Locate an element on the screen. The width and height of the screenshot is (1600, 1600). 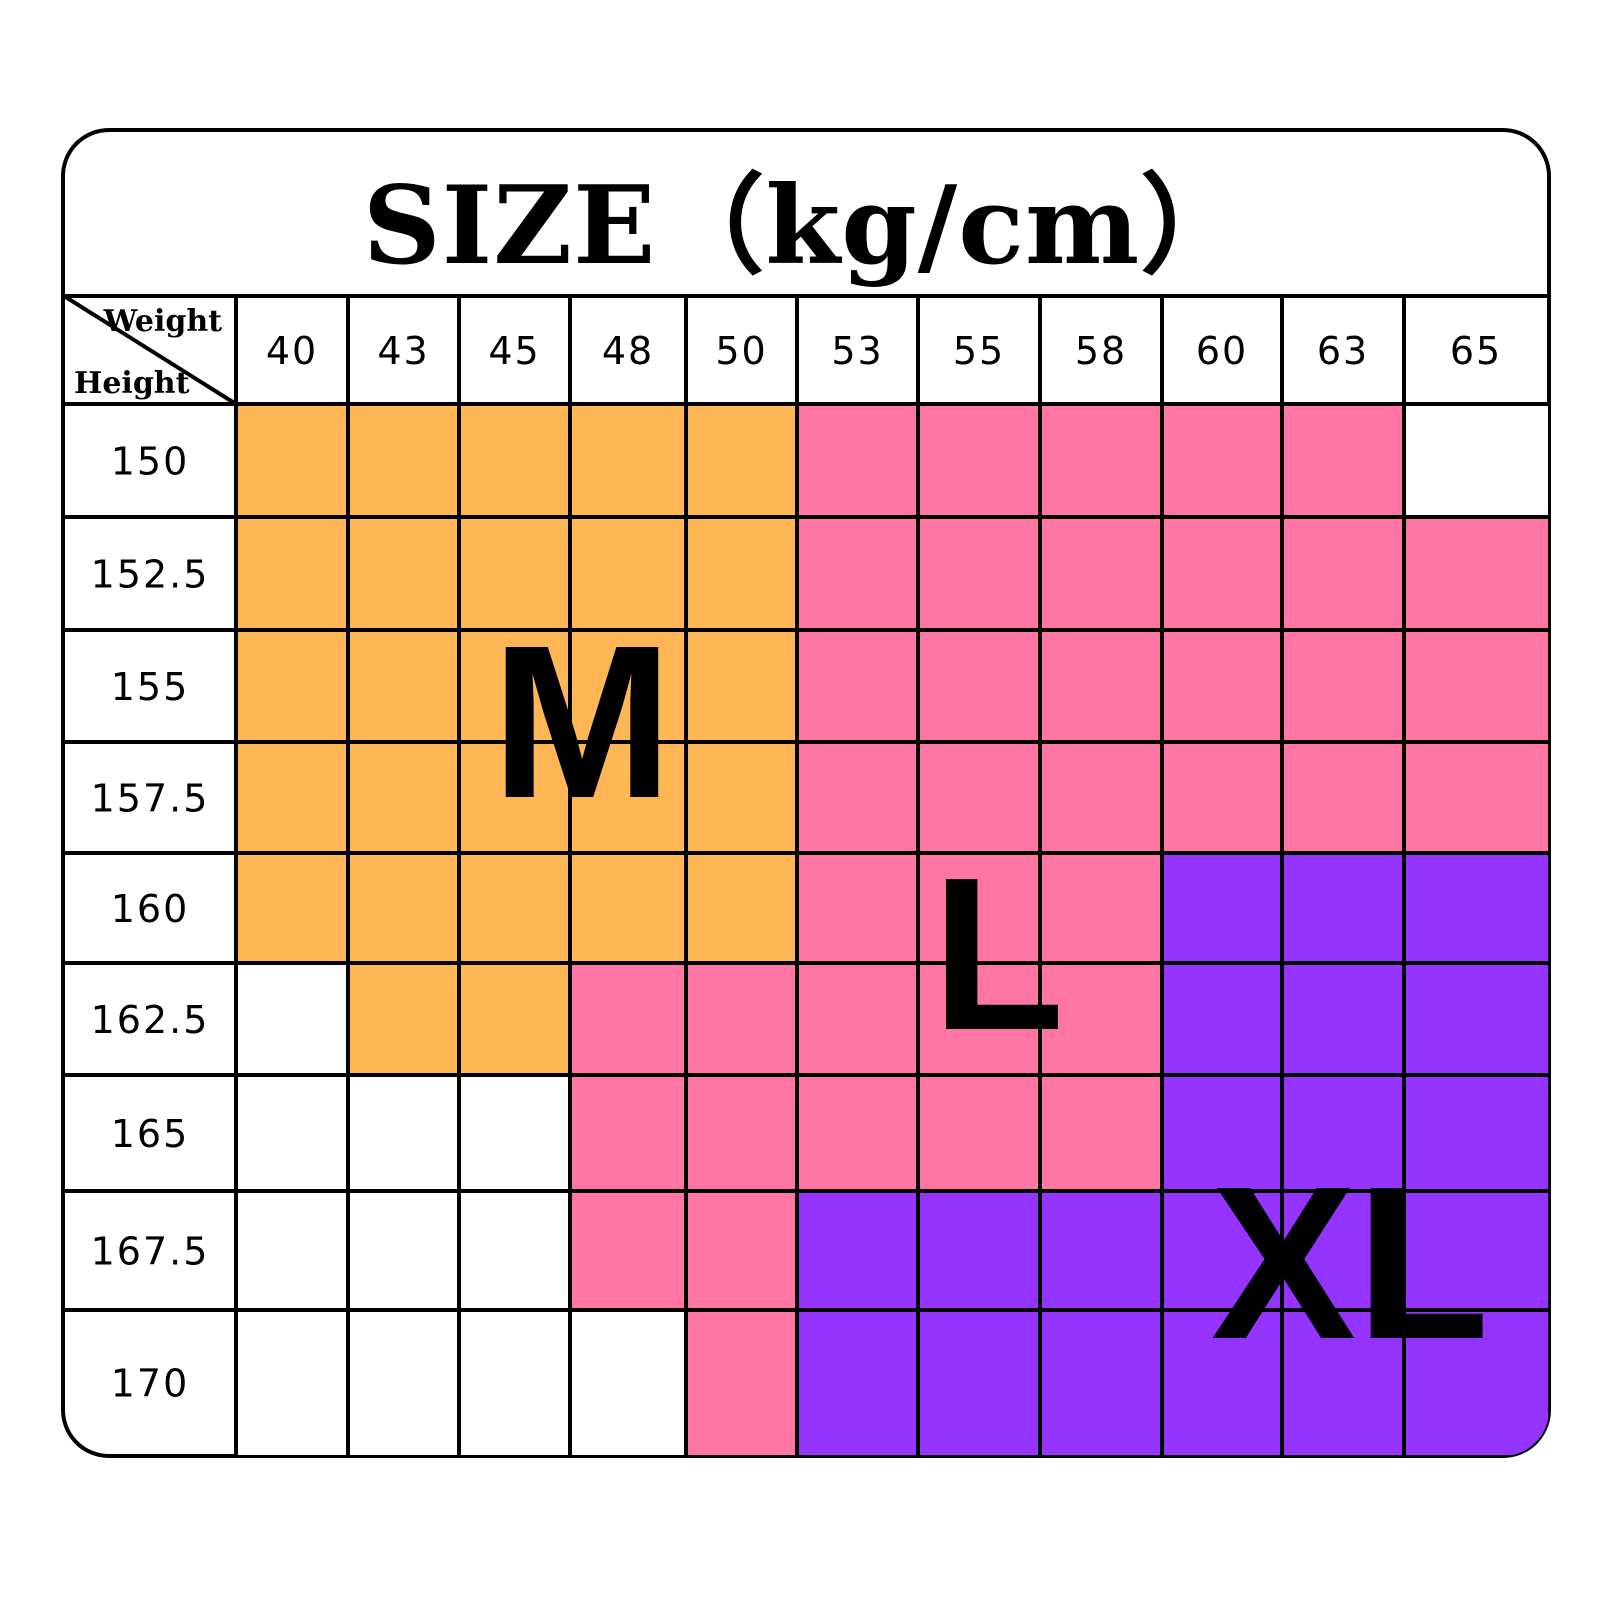
weight-tick-label: 53 is located at coordinates (857, 351).